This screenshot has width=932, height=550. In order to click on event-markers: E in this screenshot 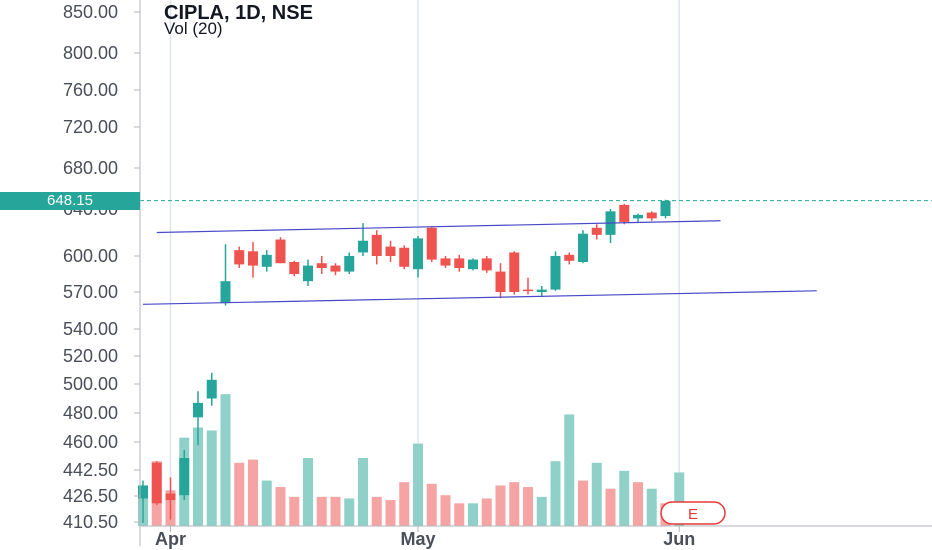, I will do `click(693, 513)`.